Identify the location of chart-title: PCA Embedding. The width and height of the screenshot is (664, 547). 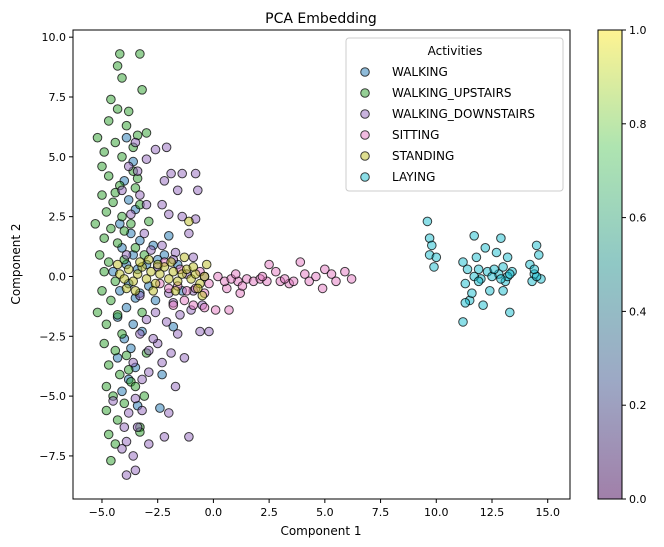
(321, 19).